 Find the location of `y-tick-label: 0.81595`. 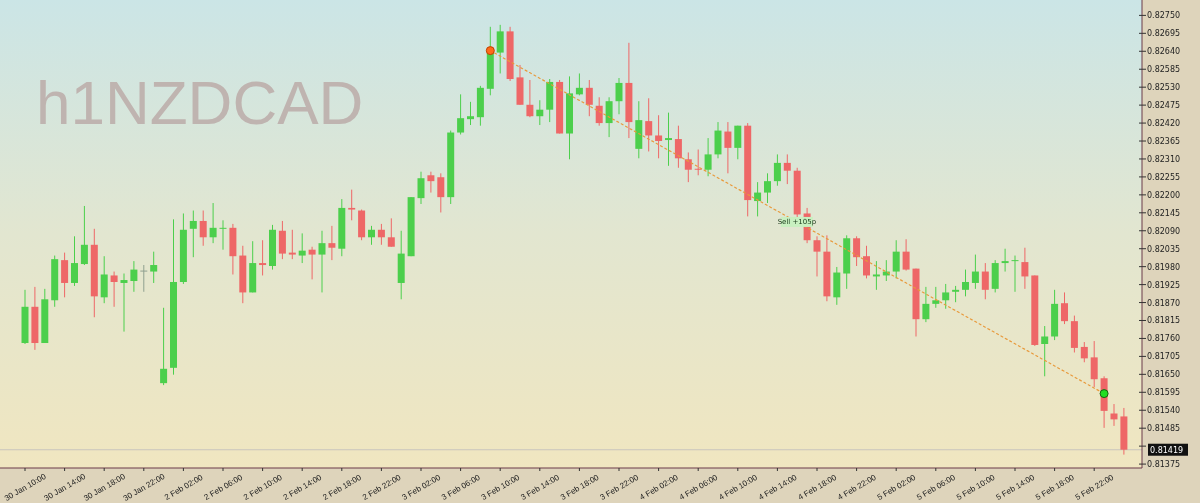

y-tick-label: 0.81595 is located at coordinates (1164, 393).